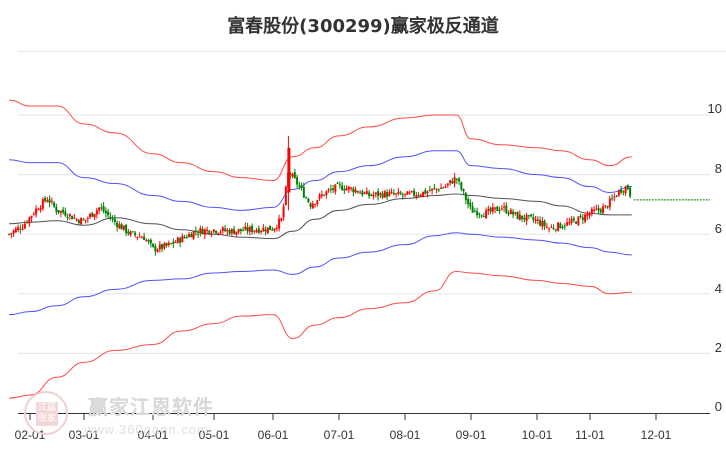 The height and width of the screenshot is (450, 726). I want to click on x-tick-label: 05-01, so click(214, 435).